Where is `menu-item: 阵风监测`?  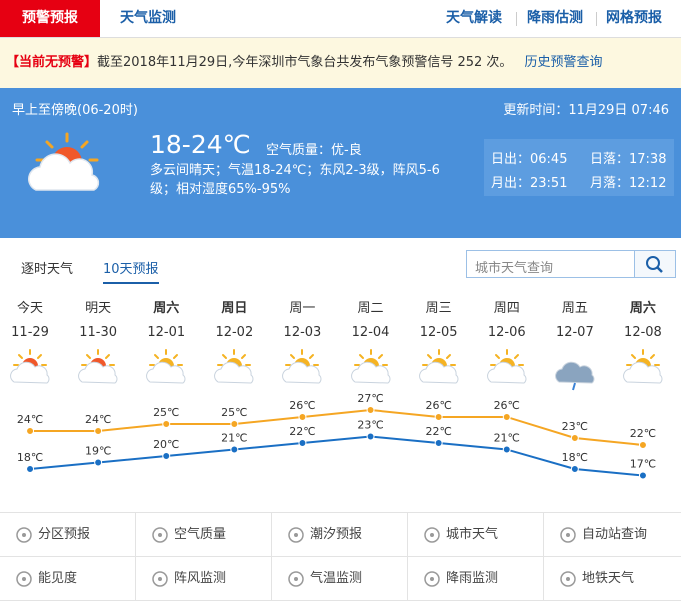
menu-item: 阵风监测 is located at coordinates (204, 579).